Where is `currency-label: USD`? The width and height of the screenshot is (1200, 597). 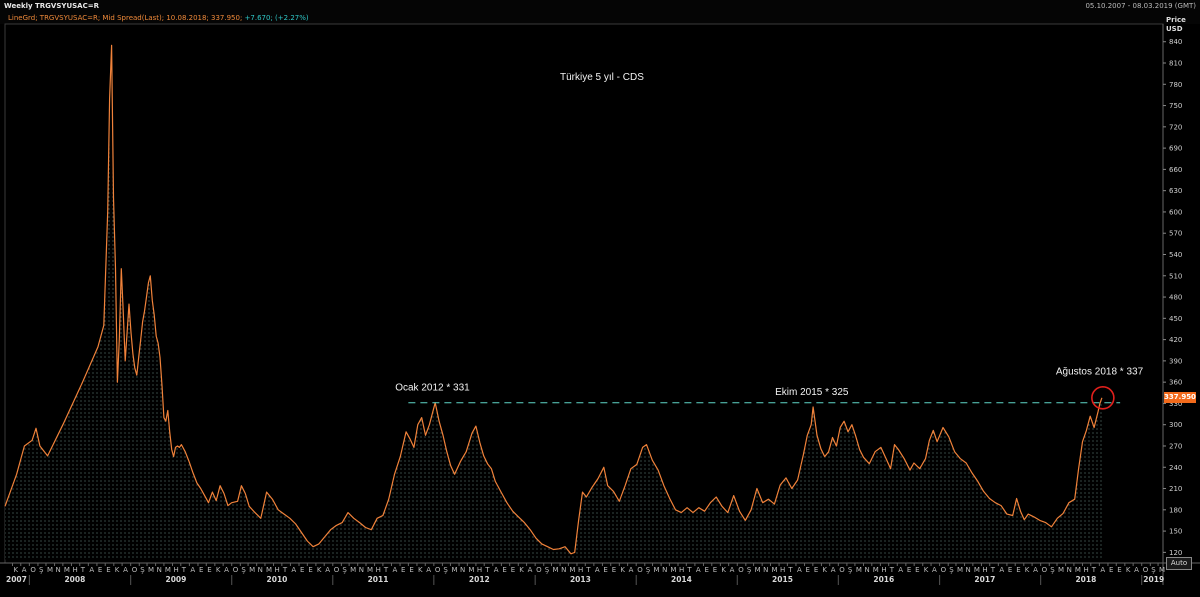 currency-label: USD is located at coordinates (1174, 29).